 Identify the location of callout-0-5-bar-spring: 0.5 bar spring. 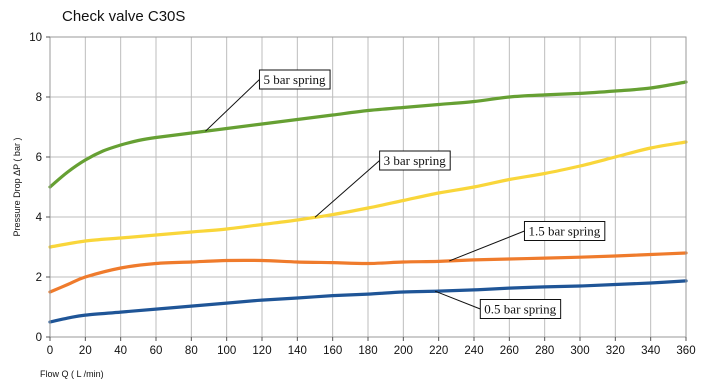
(498, 304).